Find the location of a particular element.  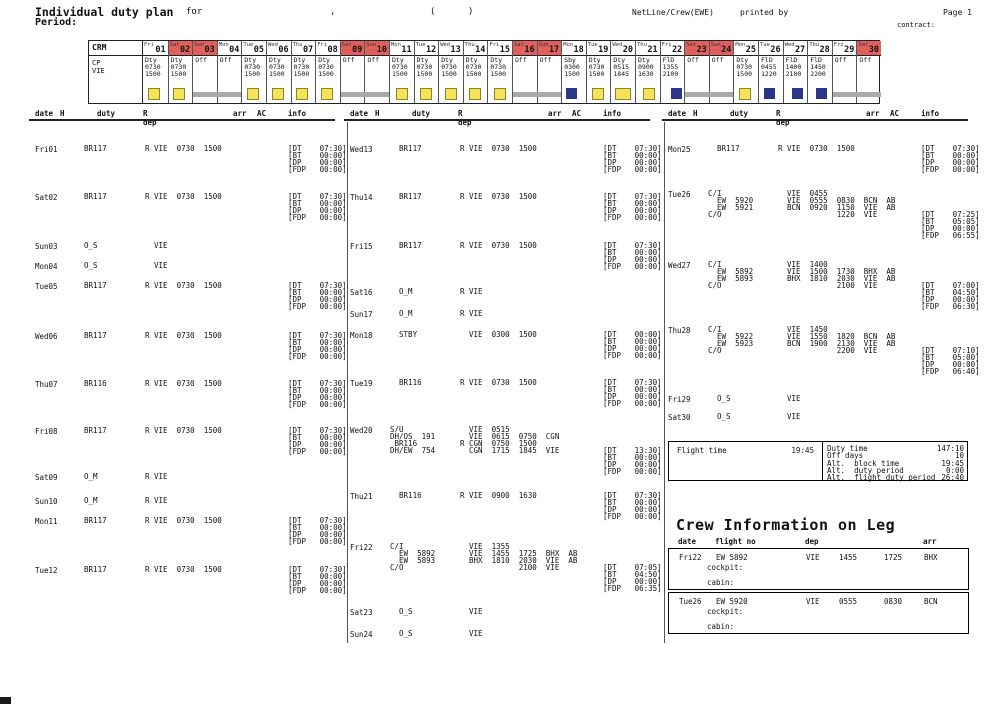

entry-date: Sat23 is located at coordinates (361, 612).